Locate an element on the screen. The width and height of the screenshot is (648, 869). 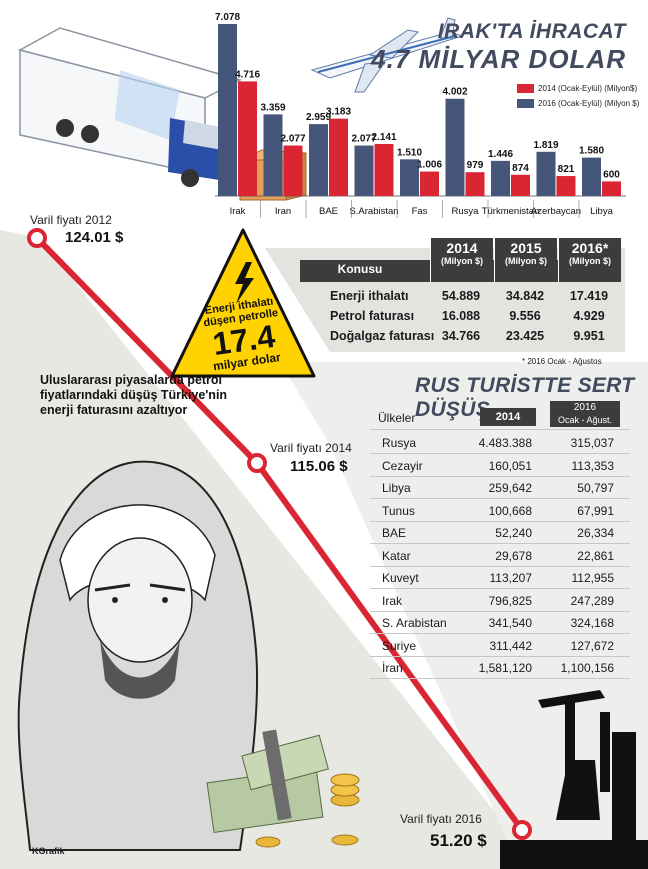
tourism-cell: 796,825 is located at coordinates (510, 600).